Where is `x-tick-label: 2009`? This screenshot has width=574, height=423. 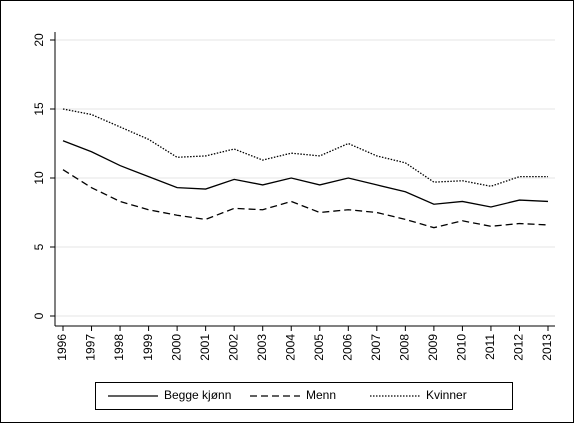
x-tick-label: 2009 is located at coordinates (433, 347).